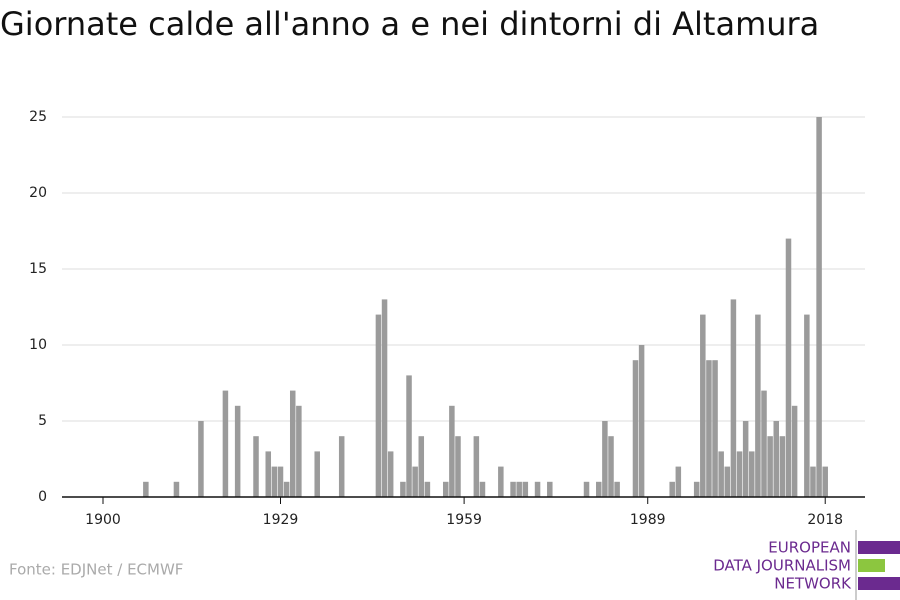  What do you see at coordinates (42, 421) in the screenshot?
I see `y-tick-label: 5` at bounding box center [42, 421].